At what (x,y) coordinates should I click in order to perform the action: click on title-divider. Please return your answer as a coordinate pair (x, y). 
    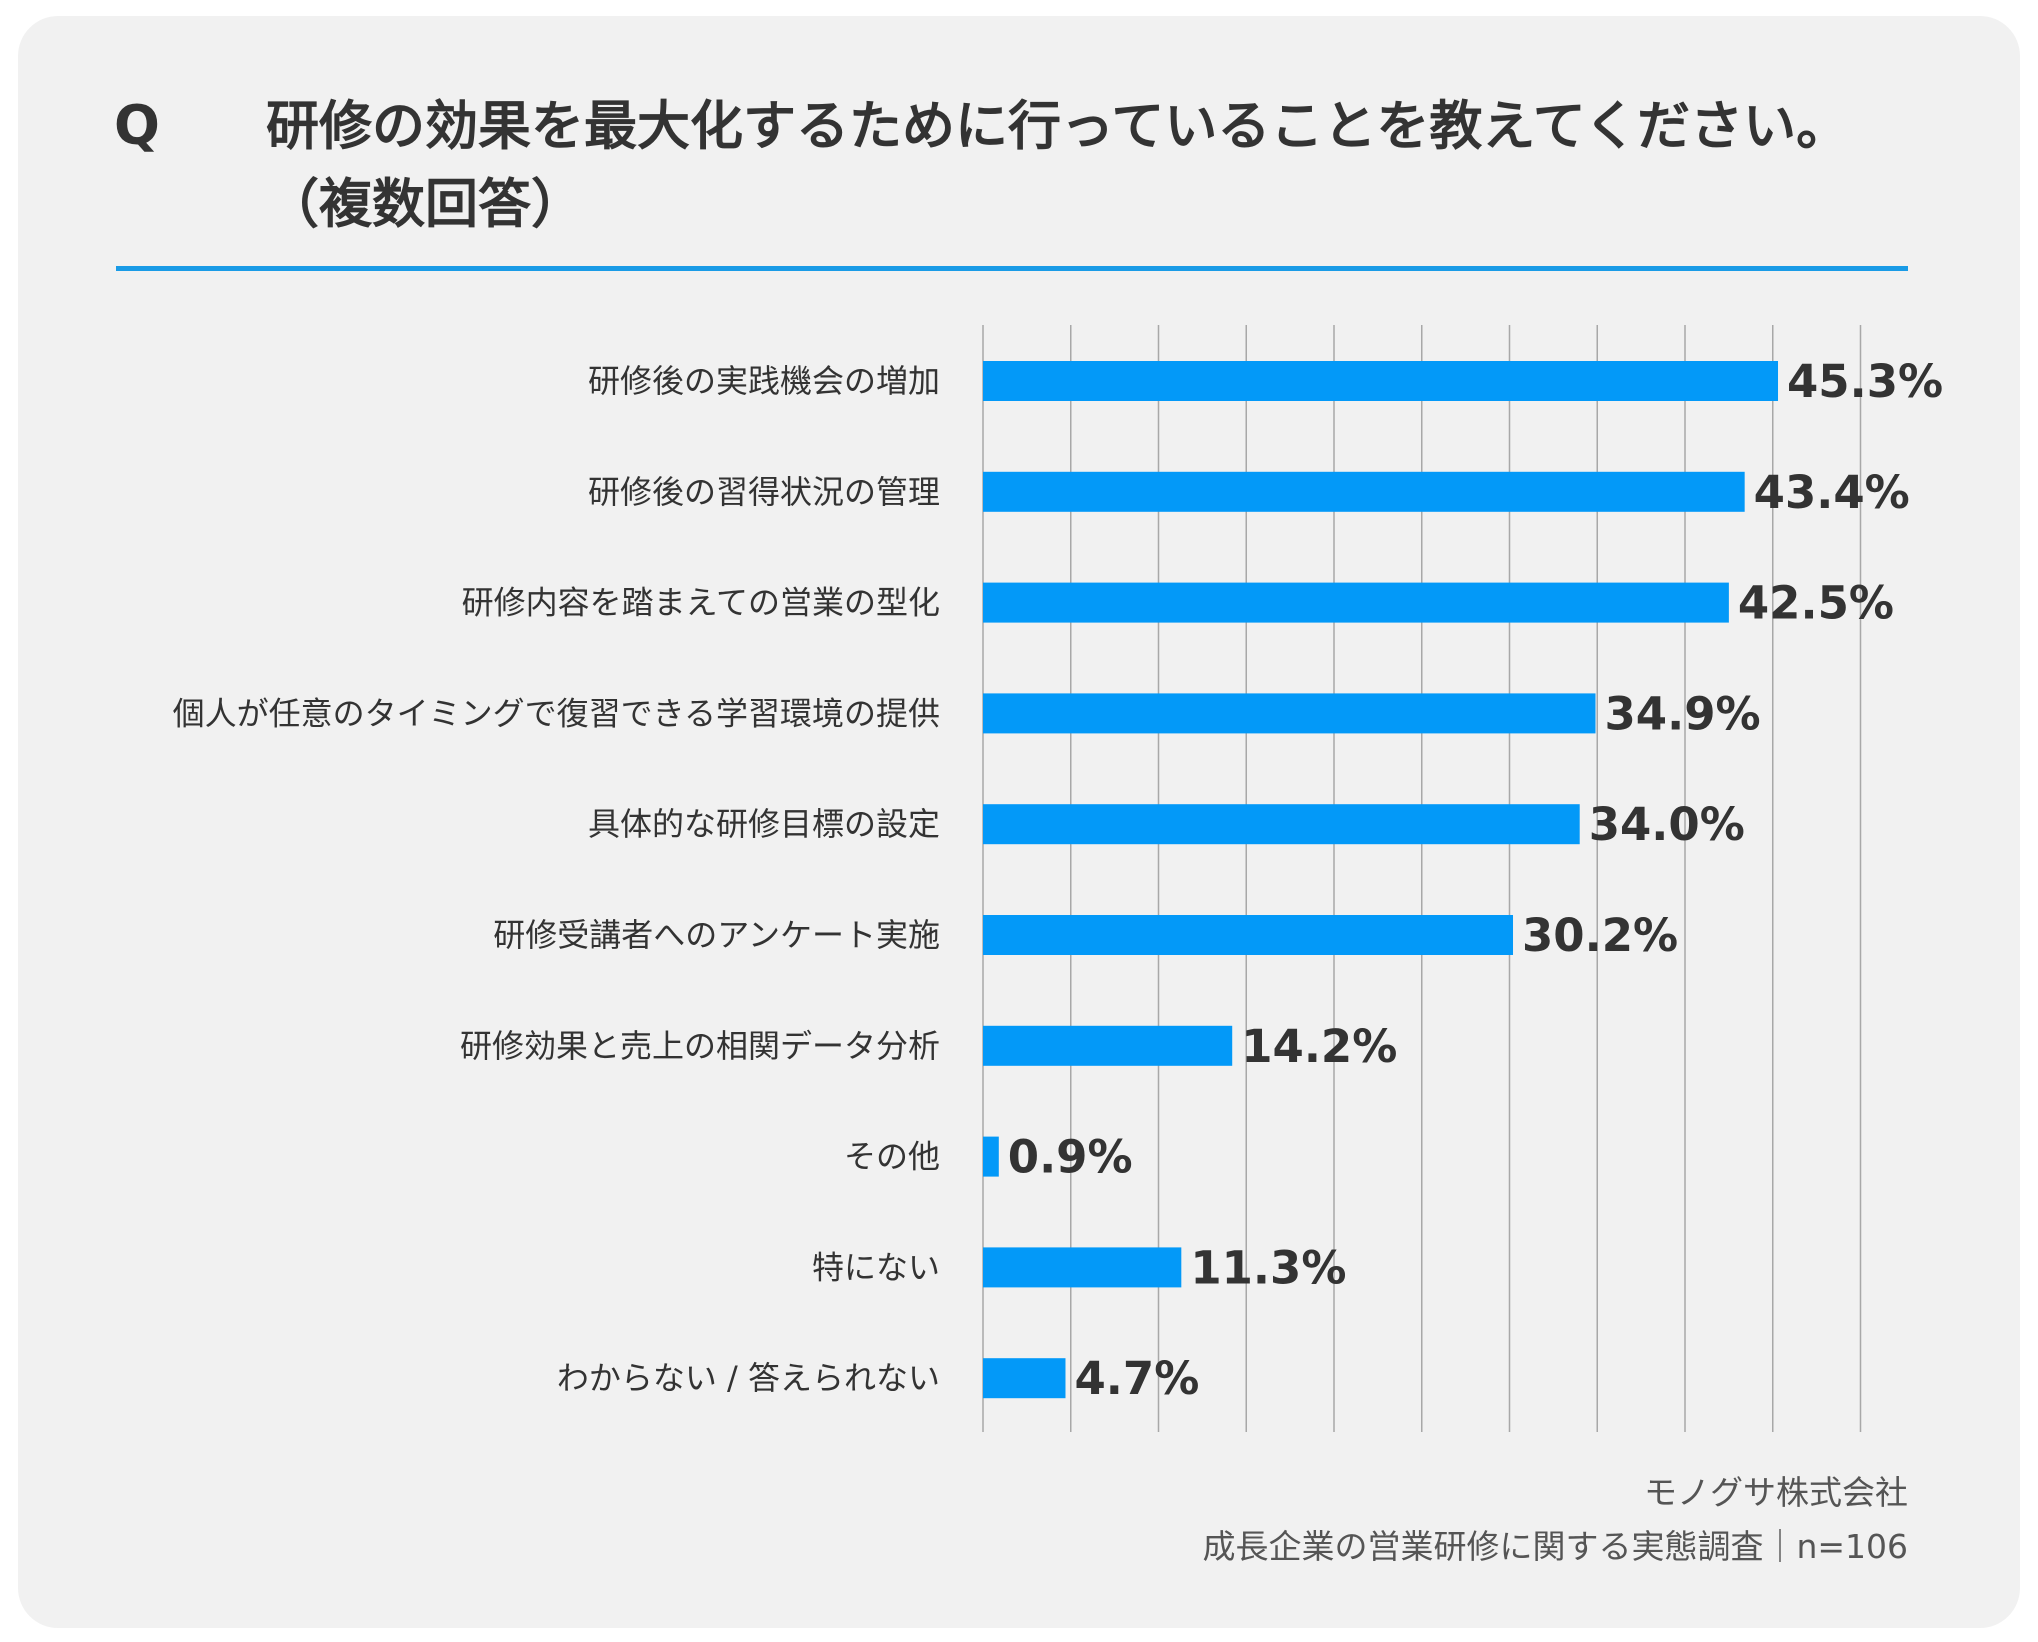
    Looking at the image, I should click on (1012, 268).